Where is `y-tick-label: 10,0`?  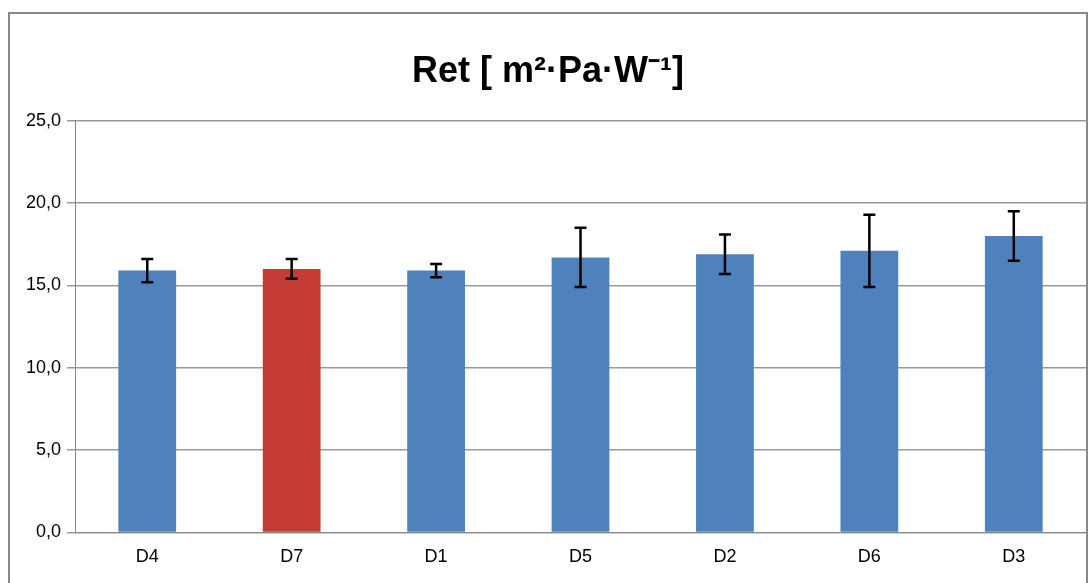
y-tick-label: 10,0 is located at coordinates (43, 366).